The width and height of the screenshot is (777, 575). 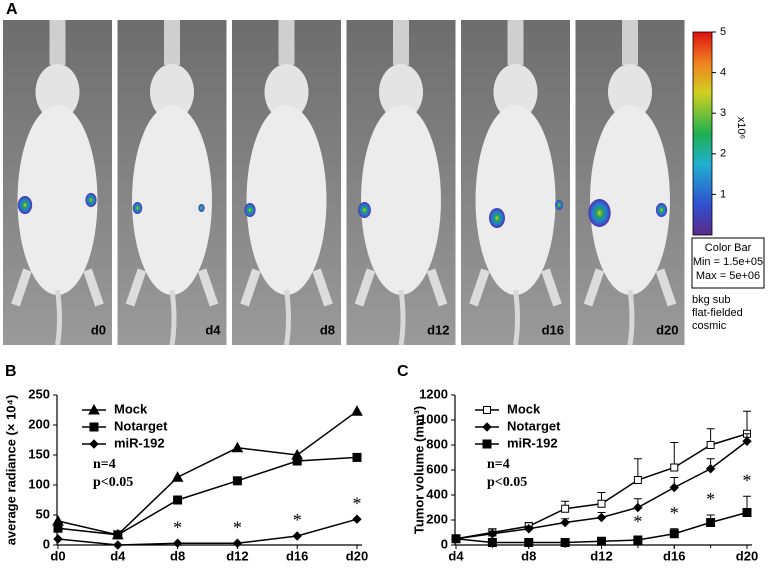 I want to click on note: flat-fielded, so click(x=717, y=313).